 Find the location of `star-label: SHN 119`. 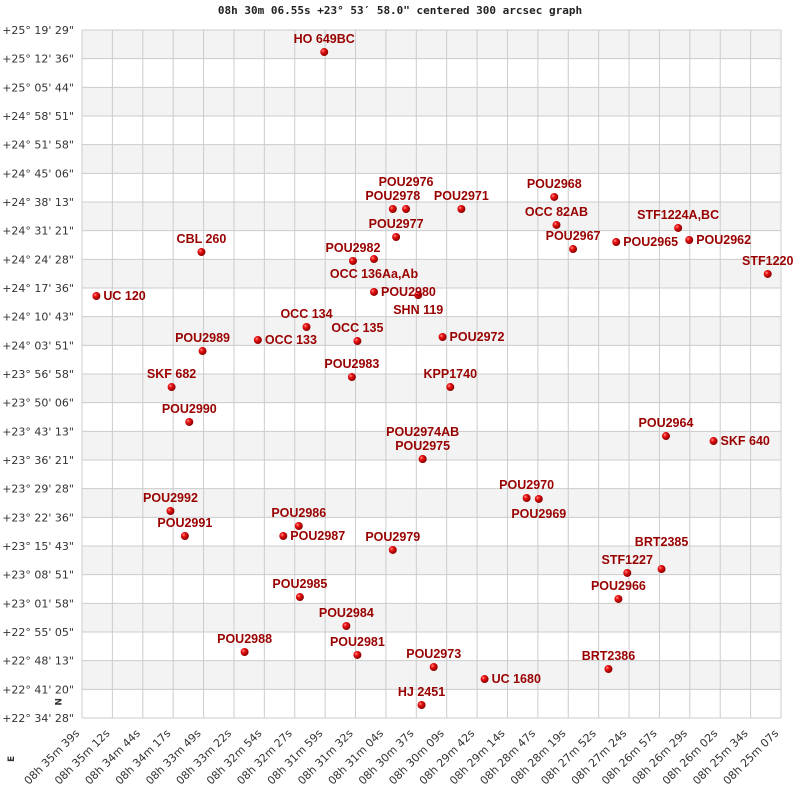

star-label: SHN 119 is located at coordinates (418, 310).